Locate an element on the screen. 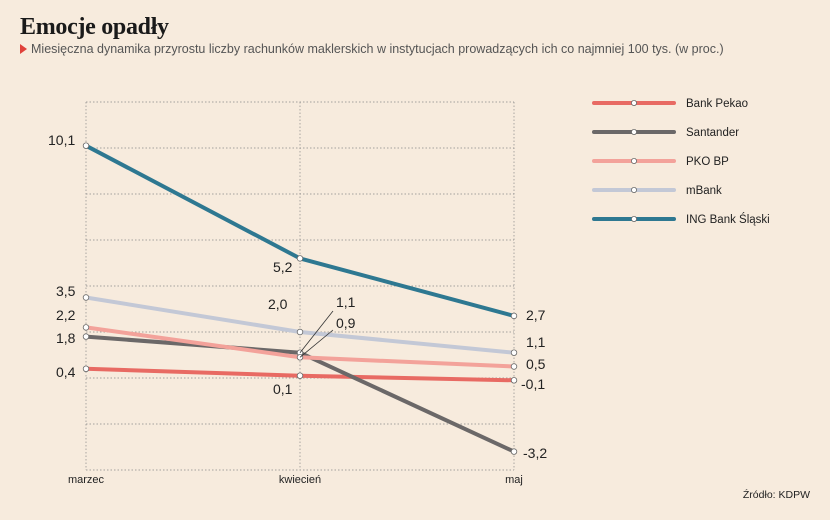 The height and width of the screenshot is (520, 830). x-tick-label: marzec is located at coordinates (86, 480).